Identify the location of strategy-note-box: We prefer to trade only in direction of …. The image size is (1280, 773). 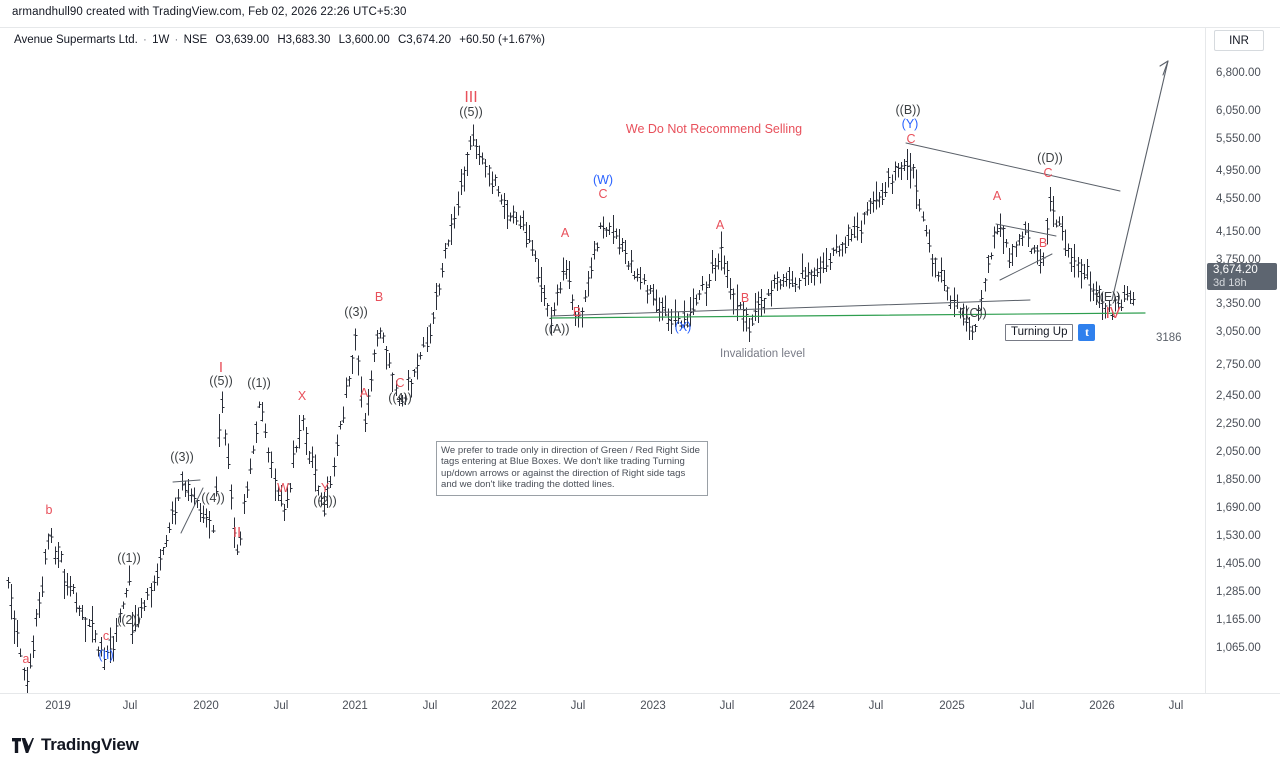
(572, 468).